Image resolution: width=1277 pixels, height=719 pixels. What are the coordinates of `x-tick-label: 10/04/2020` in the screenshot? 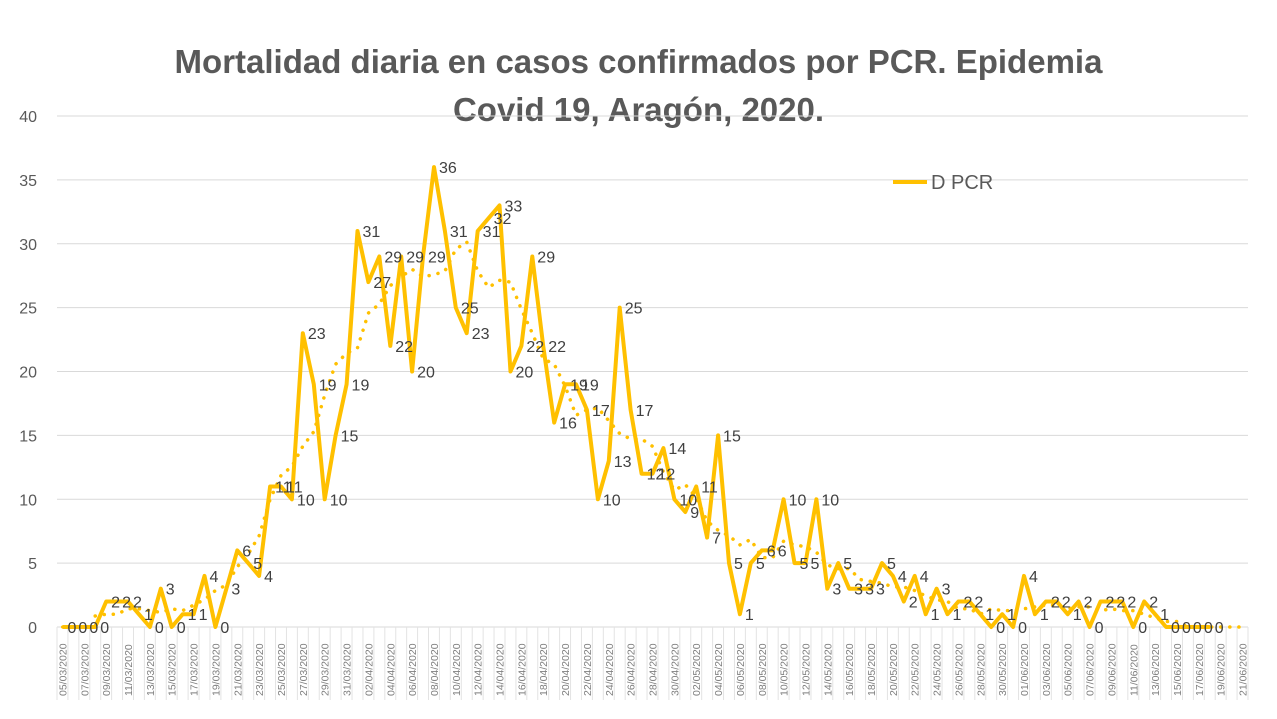 It's located at (457, 669).